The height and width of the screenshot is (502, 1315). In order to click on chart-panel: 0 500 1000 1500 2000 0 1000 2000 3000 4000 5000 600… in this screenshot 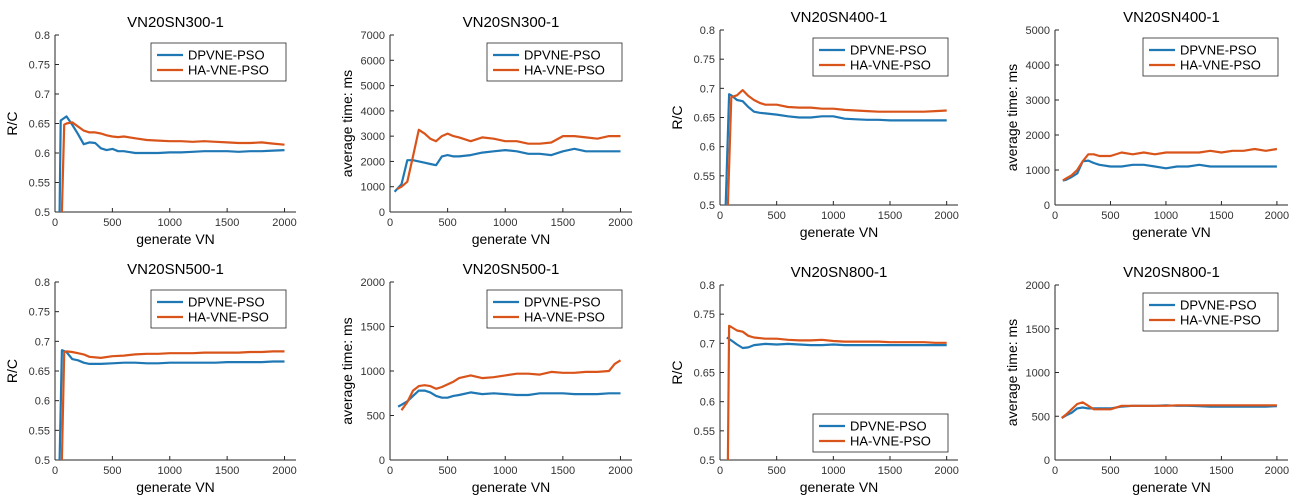, I will do `click(486, 130)`.